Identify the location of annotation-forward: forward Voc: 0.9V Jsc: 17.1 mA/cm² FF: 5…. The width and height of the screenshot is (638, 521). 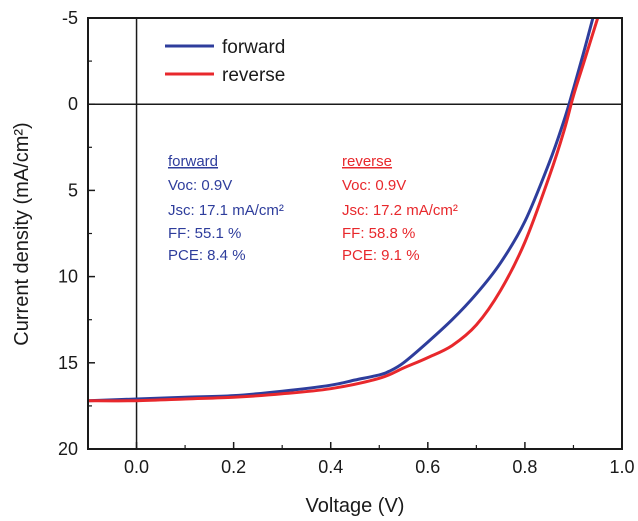
(226, 208).